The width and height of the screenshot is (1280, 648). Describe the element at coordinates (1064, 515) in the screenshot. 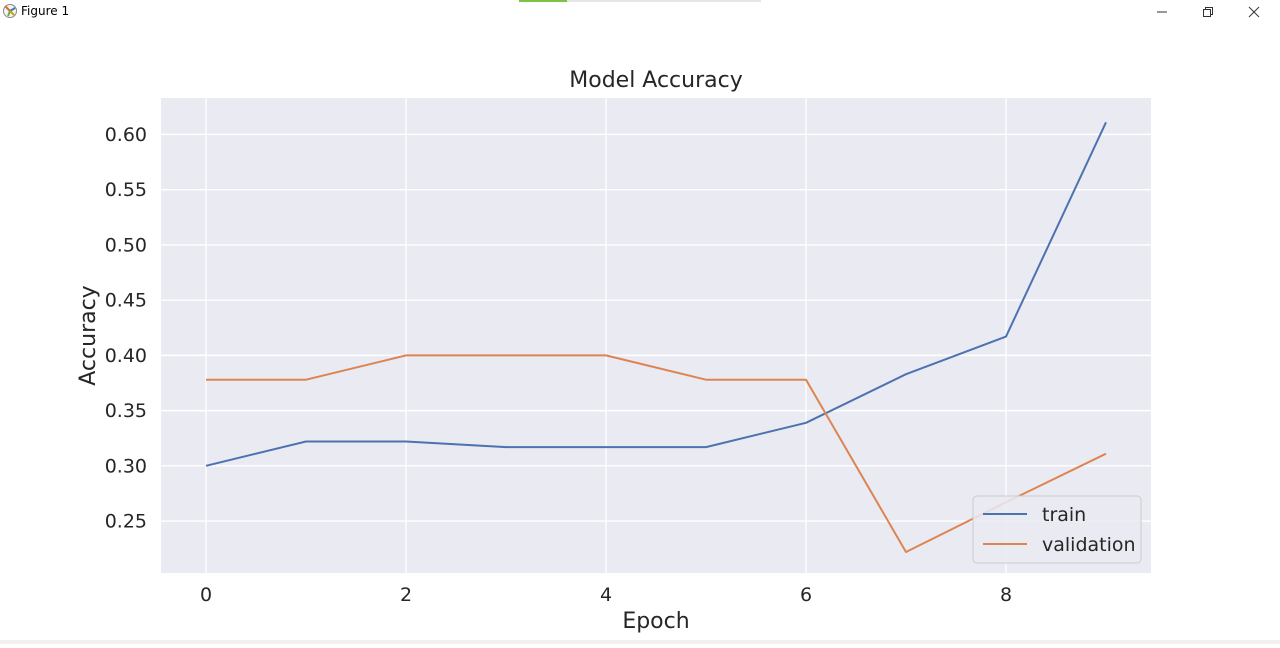

I see `legend-label-train: train` at that location.